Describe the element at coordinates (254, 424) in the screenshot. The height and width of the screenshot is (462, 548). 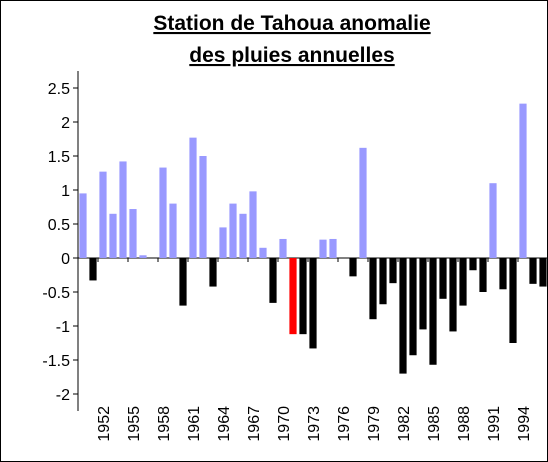
I see `x-tick-label: 1967` at that location.